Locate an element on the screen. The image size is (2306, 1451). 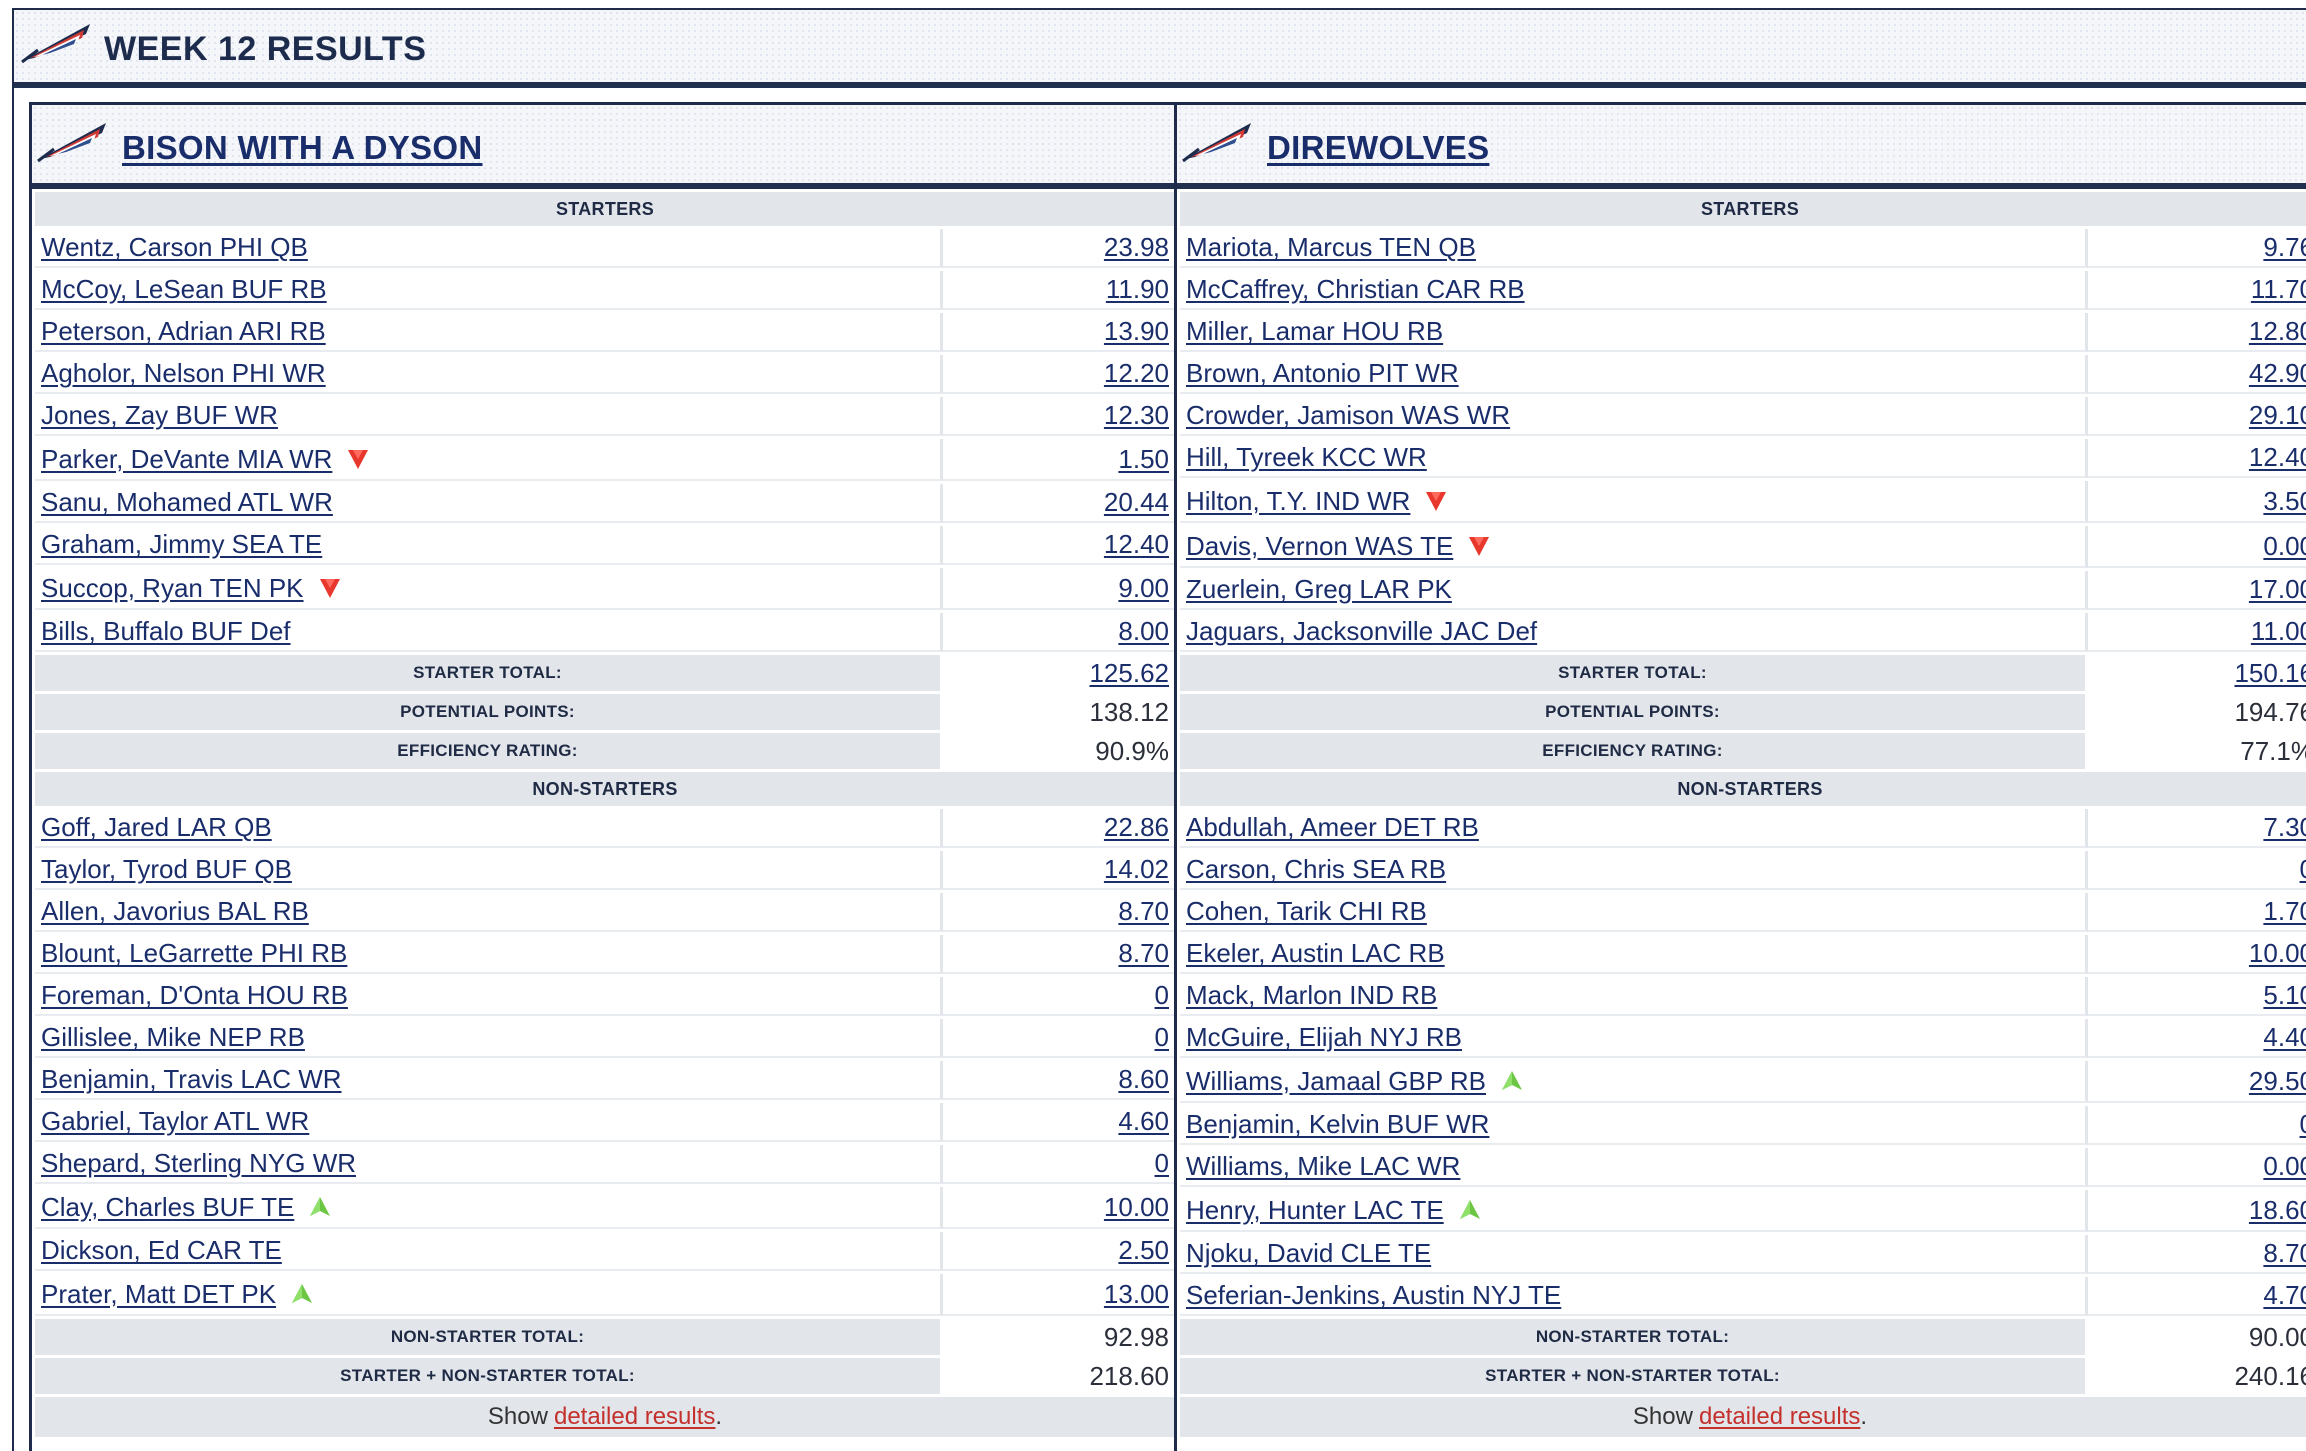
player-link: Peterson, Adrian ARI RB is located at coordinates (183, 331).